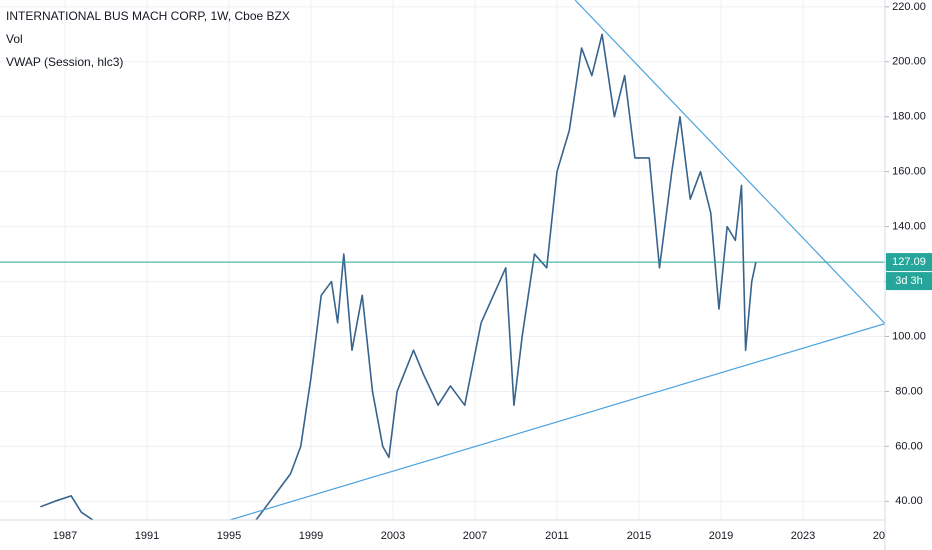  I want to click on indicator-label: VWAP (Session, hlc3), so click(64, 62).